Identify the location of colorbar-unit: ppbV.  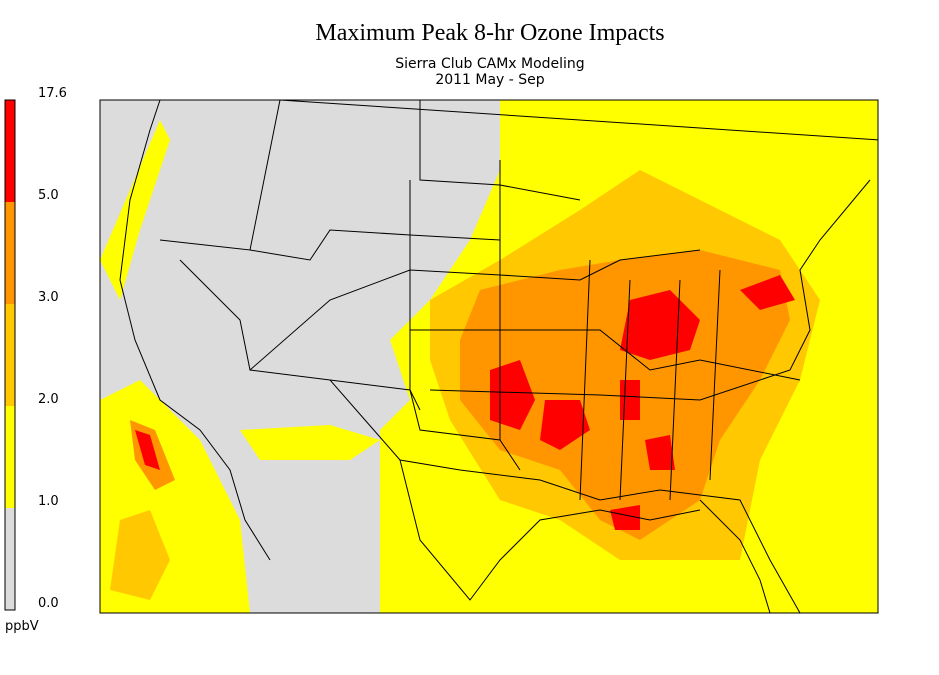
(22, 626).